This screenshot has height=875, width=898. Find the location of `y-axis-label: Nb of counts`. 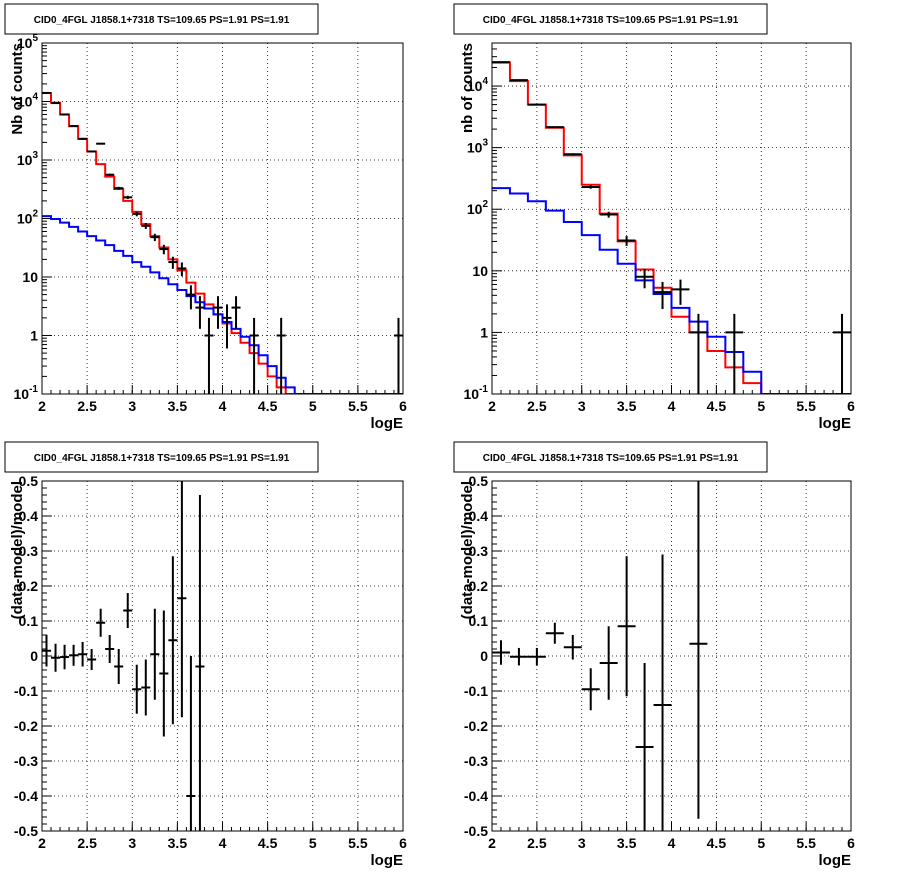

y-axis-label: Nb of counts is located at coordinates (17, 89).